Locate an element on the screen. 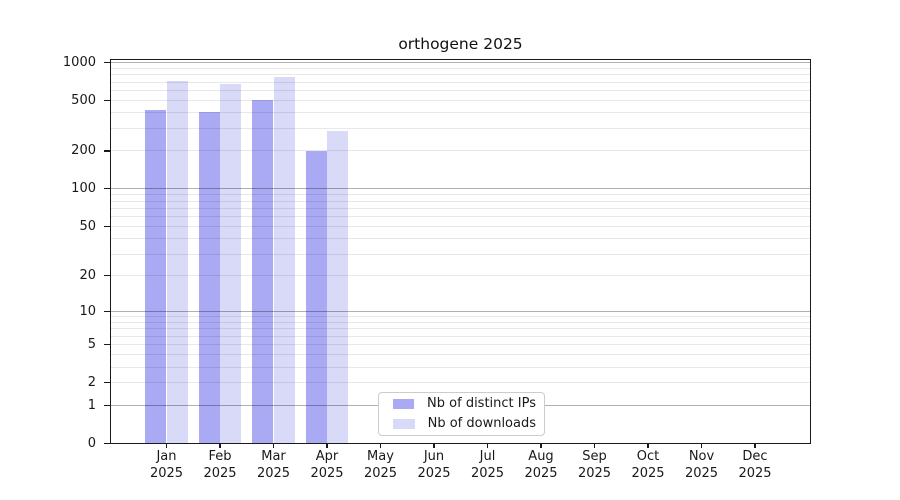 The height and width of the screenshot is (500, 900). x-tick-label-month: Sep is located at coordinates (594, 456).